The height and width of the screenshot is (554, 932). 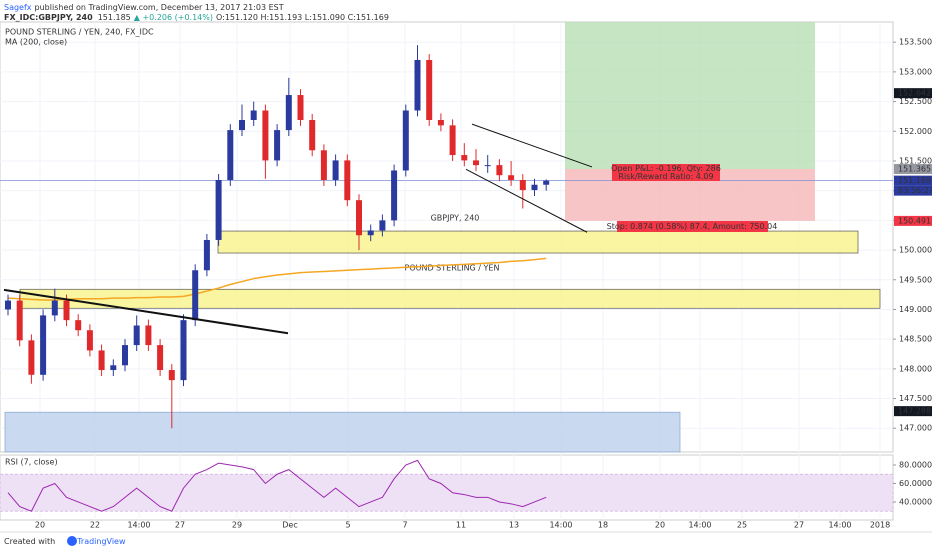 What do you see at coordinates (72, 541) in the screenshot?
I see `brand-icon` at bounding box center [72, 541].